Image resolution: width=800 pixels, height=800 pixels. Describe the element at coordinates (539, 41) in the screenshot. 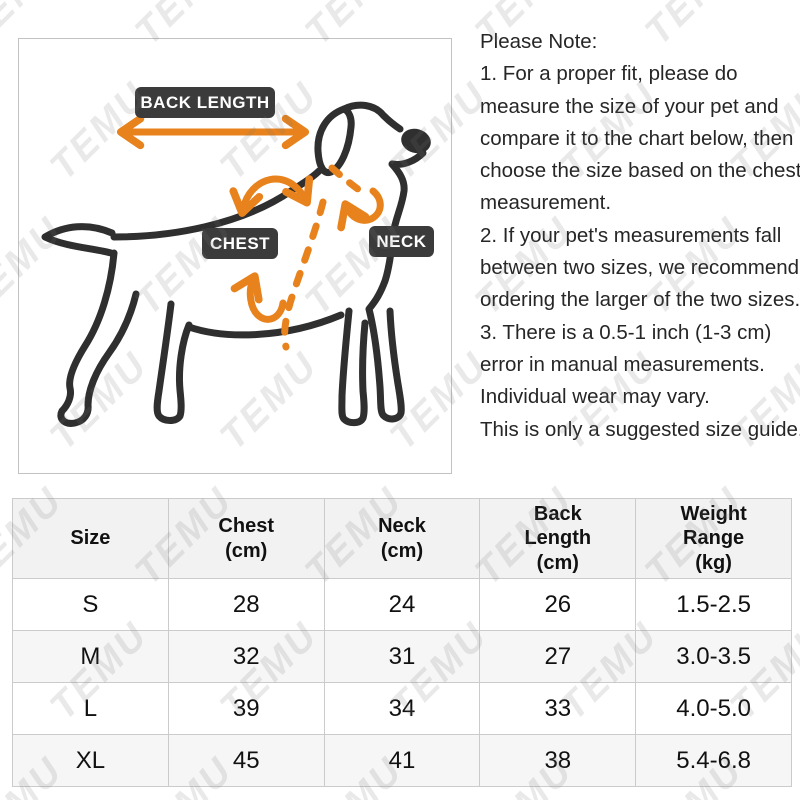

I see `note-line: Please Note:` at that location.